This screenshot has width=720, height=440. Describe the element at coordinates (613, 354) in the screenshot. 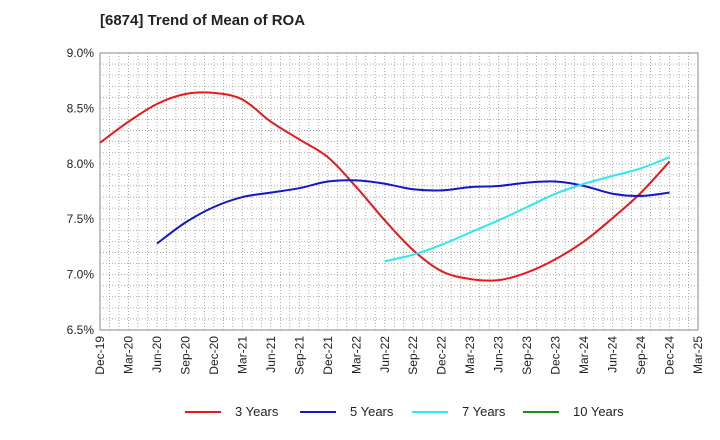

I see `x-tick-label: Jun-24` at that location.